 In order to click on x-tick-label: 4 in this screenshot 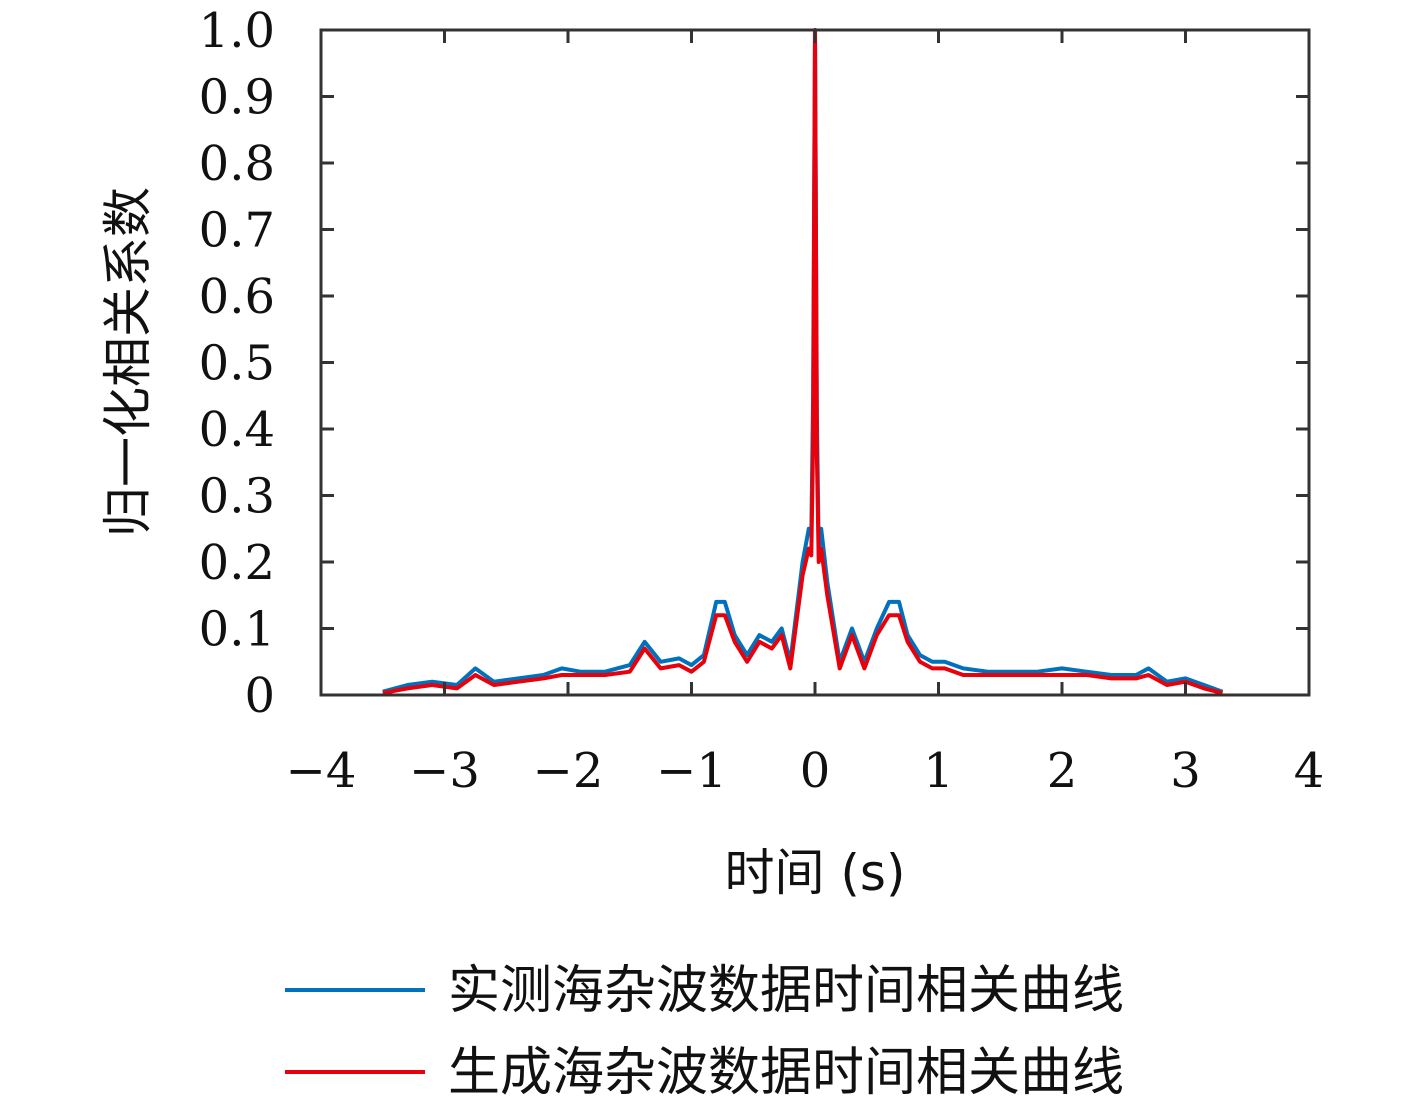, I will do `click(1309, 771)`.